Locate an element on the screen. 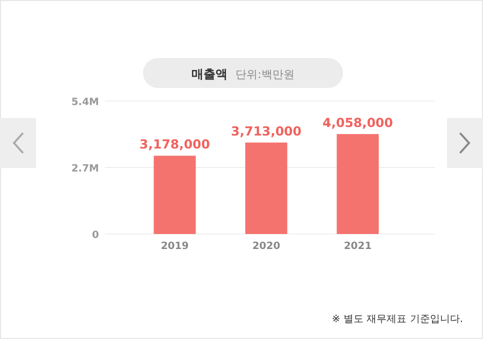 This screenshot has width=483, height=339. chart-subtitle: 단위:백만원 is located at coordinates (265, 74).